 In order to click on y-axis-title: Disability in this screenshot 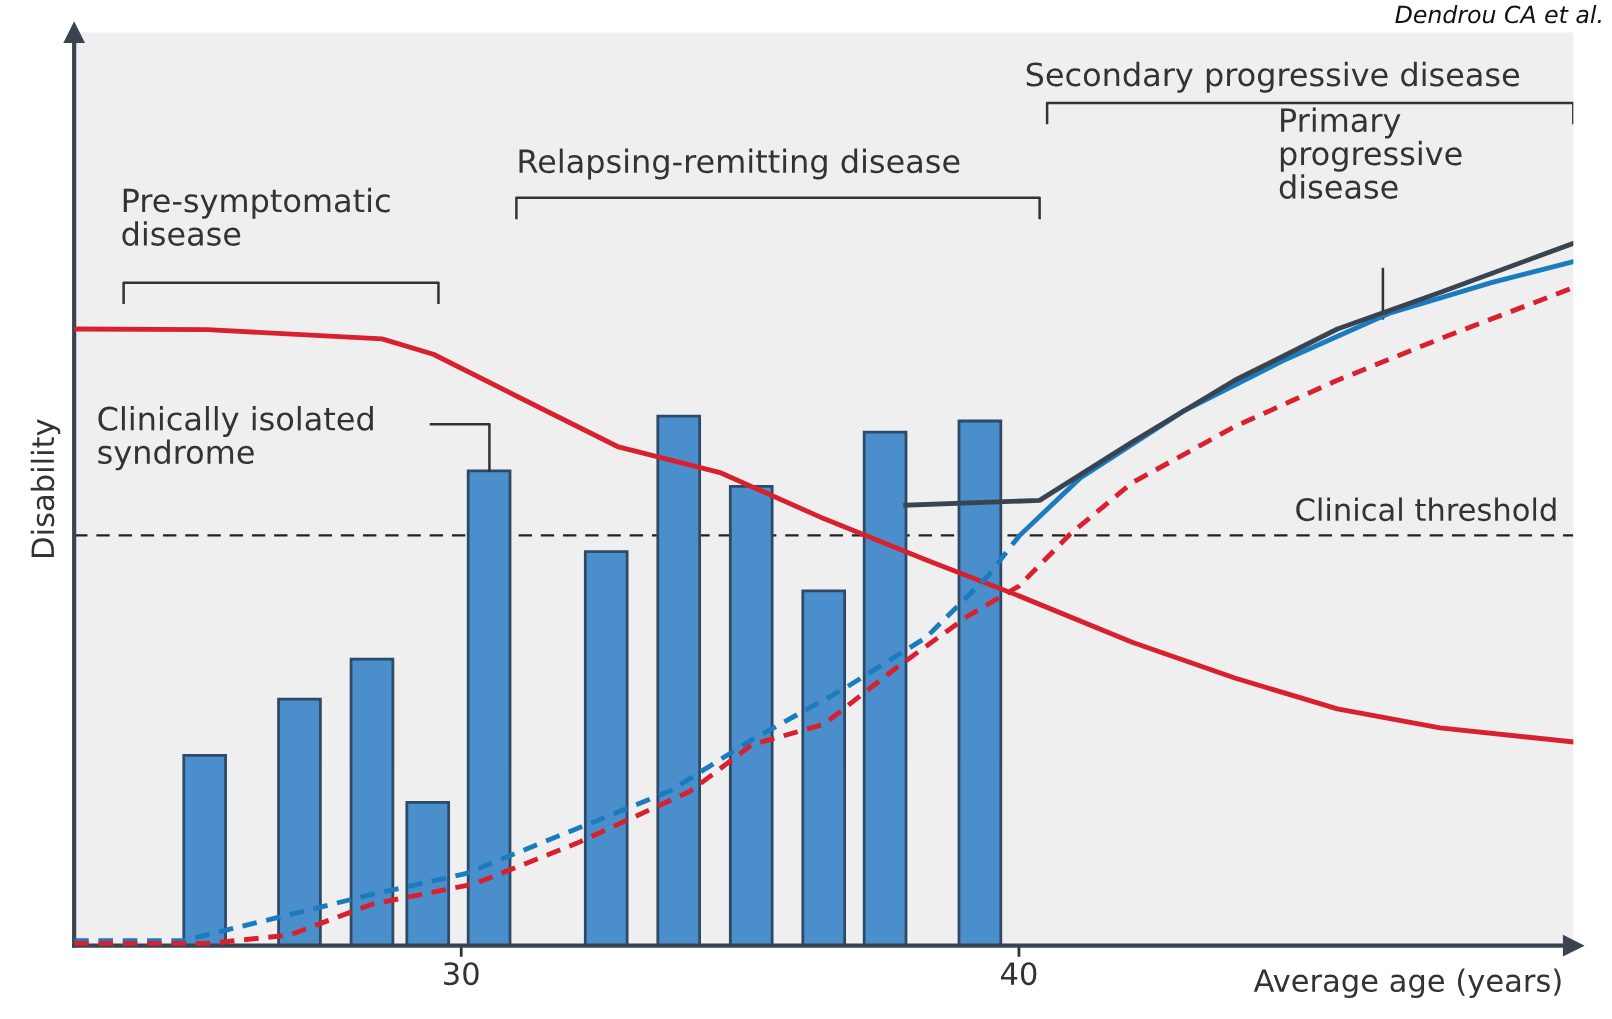, I will do `click(45, 488)`.